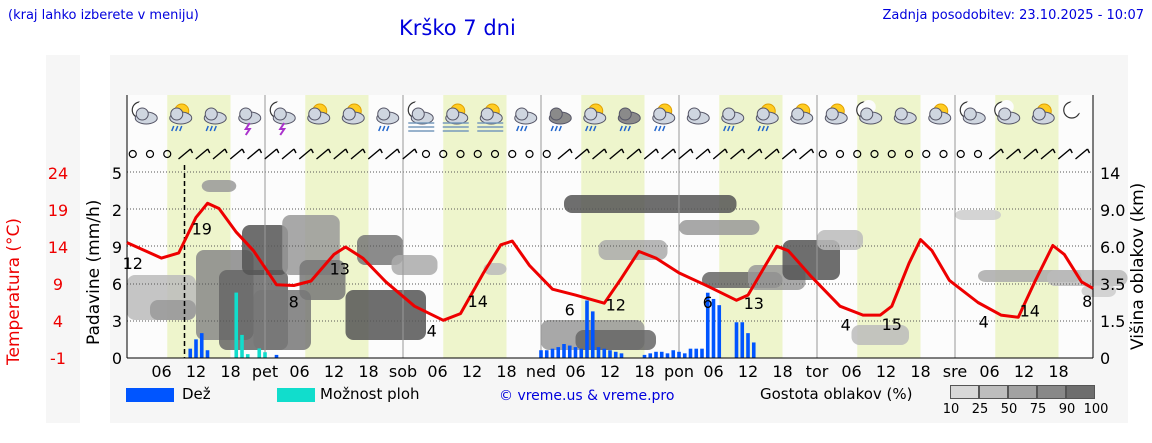 This screenshot has width=1152, height=443. I want to click on moon-cloud-icon, so click(869, 112).